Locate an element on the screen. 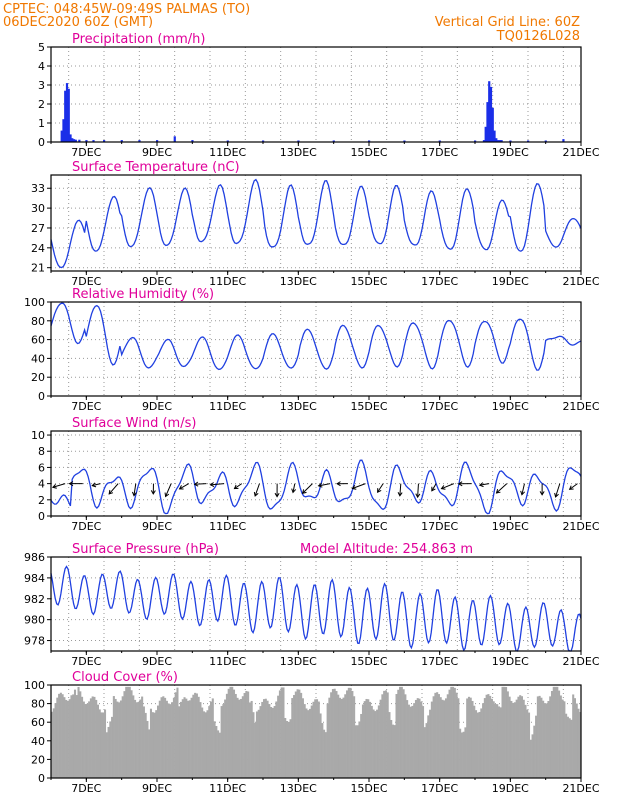  y-tick-label: 5 is located at coordinates (41, 47).